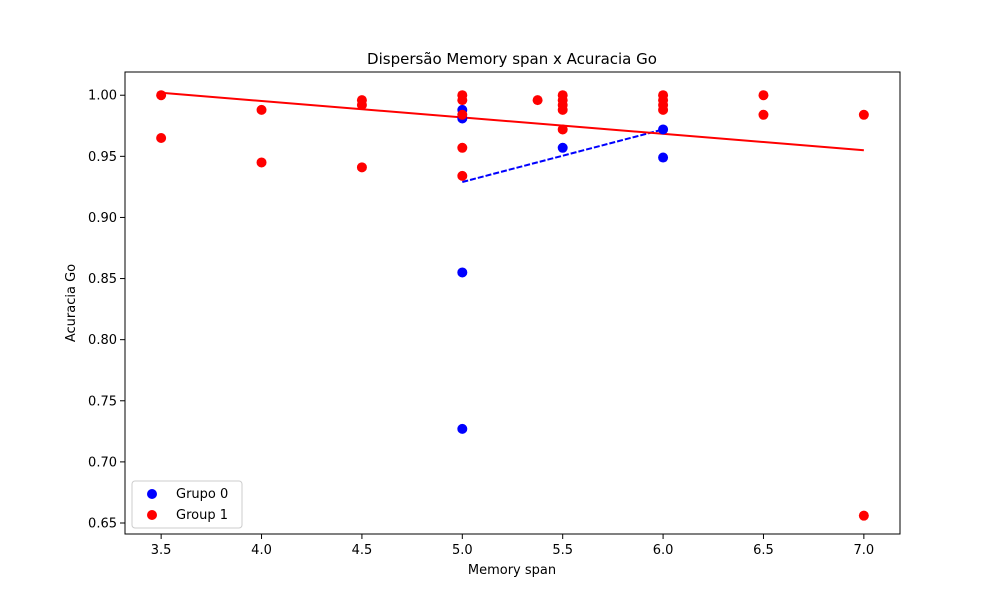  Describe the element at coordinates (102, 340) in the screenshot. I see `y-tick-label: 0.80` at that location.